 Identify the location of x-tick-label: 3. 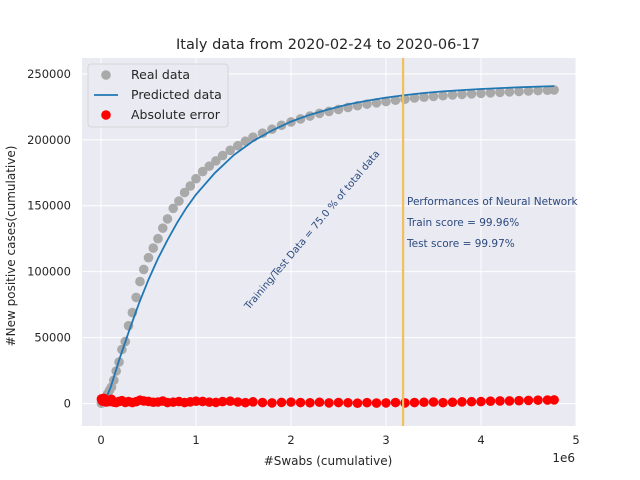
(385, 440).